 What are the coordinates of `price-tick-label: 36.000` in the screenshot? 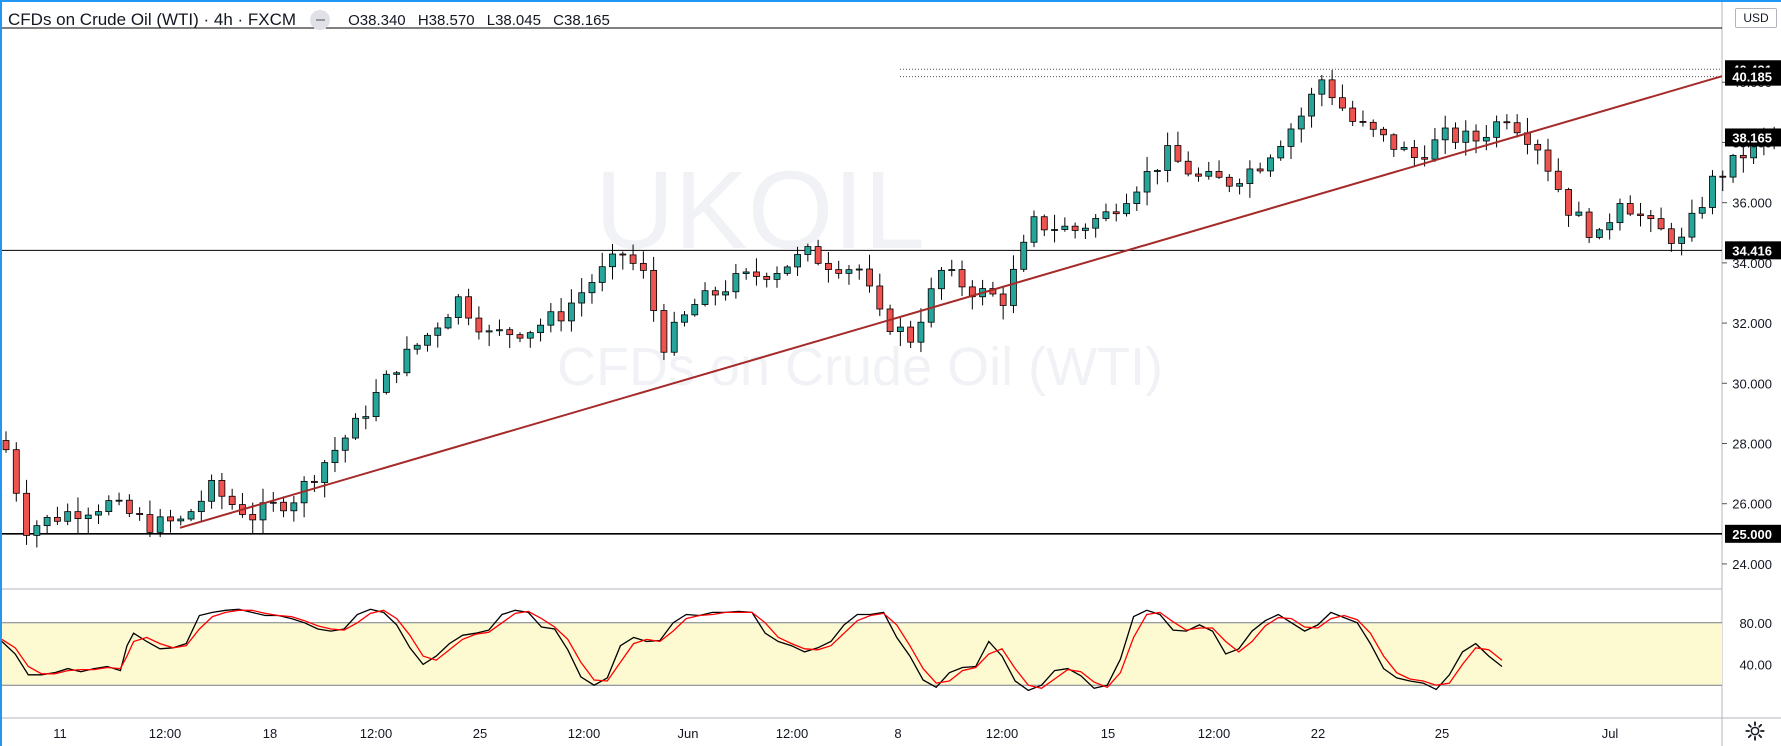 It's located at (1752, 203).